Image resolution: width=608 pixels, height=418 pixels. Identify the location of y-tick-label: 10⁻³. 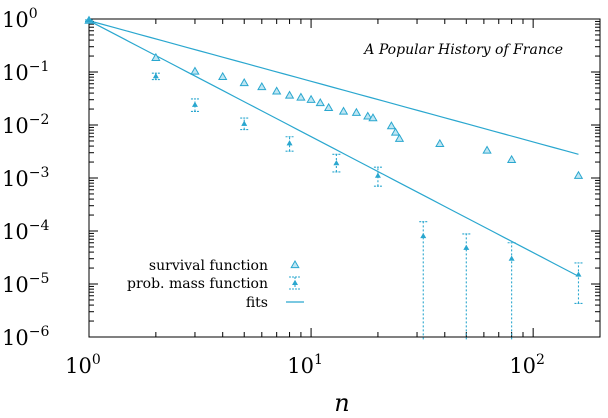
(25, 178).